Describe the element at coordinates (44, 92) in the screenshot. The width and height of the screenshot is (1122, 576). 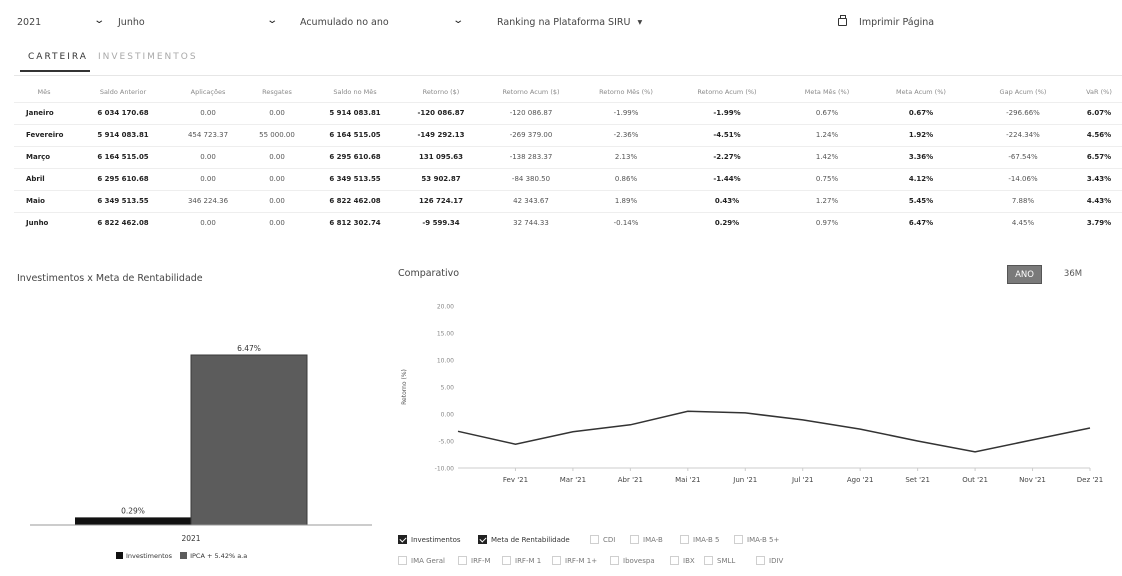
I see `column-header: Mês` at that location.